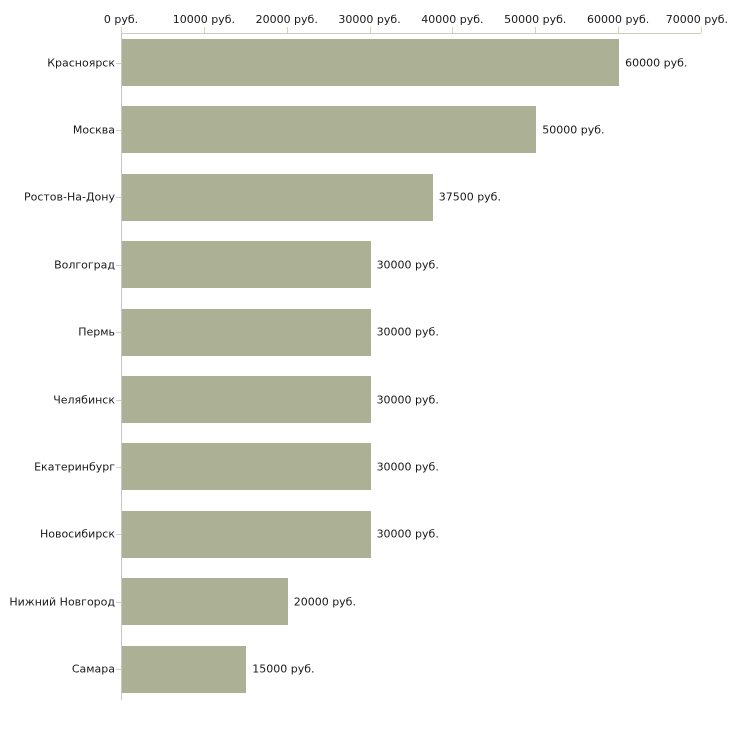 The image size is (730, 730). What do you see at coordinates (77, 534) in the screenshot?
I see `category-label: Новосибирск` at bounding box center [77, 534].